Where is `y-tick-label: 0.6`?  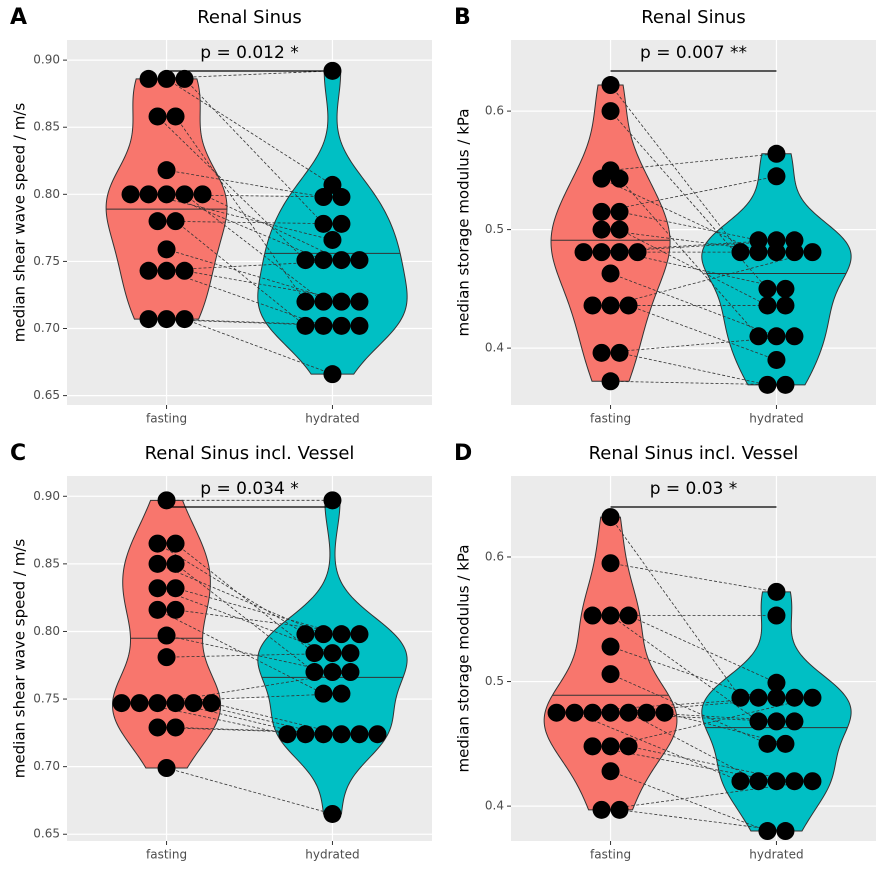 y-tick-label: 0.6 is located at coordinates (494, 111).